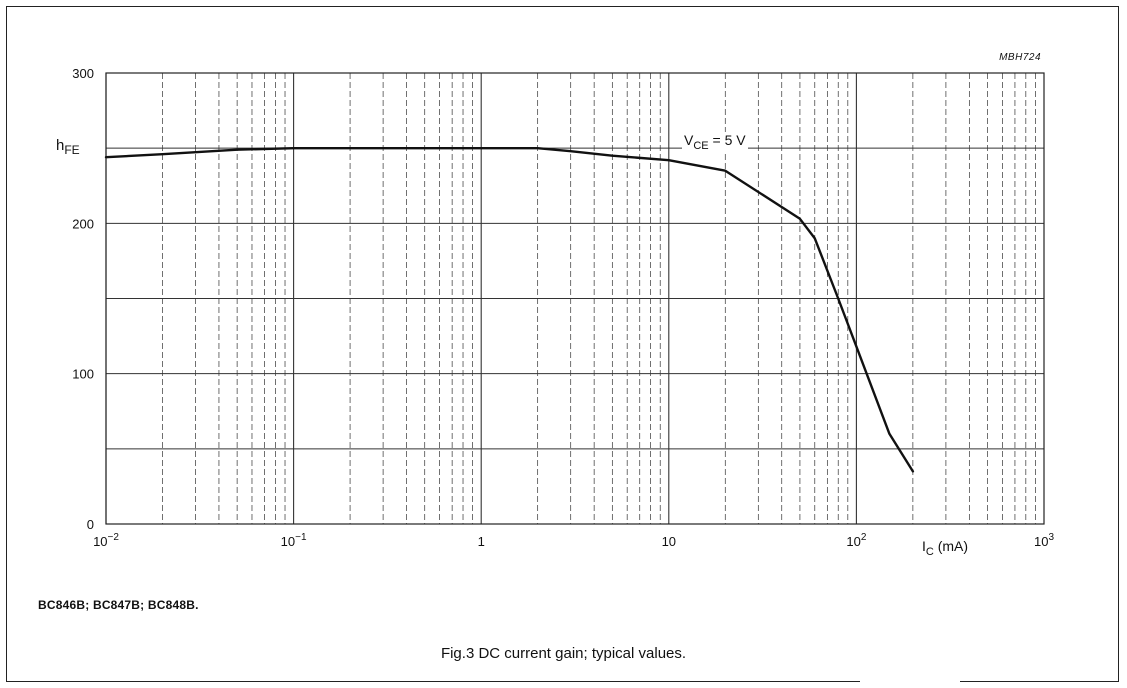 Image resolution: width=1127 pixels, height=688 pixels. What do you see at coordinates (60, 145) in the screenshot?
I see `y-axis-label-main: h` at bounding box center [60, 145].